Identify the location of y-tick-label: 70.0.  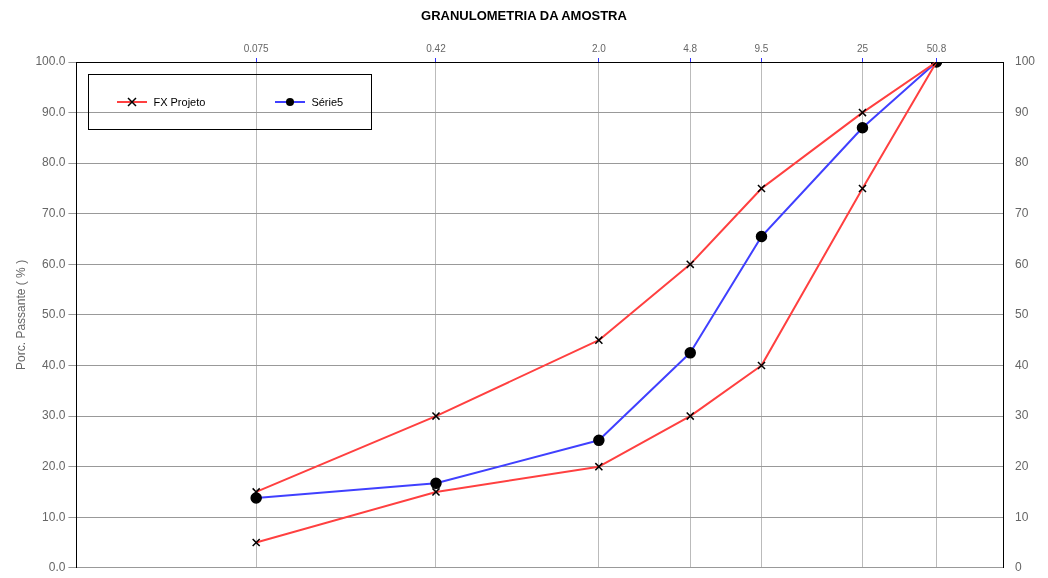
(54, 213).